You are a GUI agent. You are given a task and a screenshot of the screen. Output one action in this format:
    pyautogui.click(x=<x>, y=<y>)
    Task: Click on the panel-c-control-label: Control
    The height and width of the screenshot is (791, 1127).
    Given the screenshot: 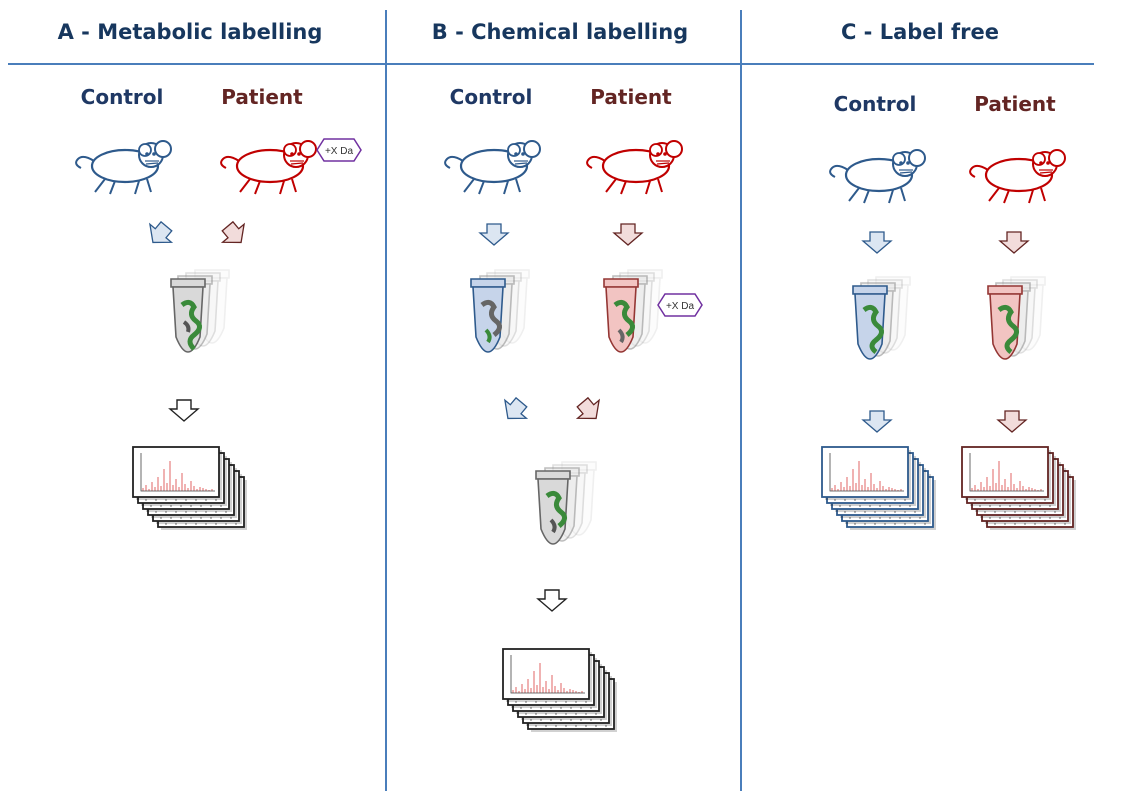 What is the action you would take?
    pyautogui.click(x=875, y=104)
    